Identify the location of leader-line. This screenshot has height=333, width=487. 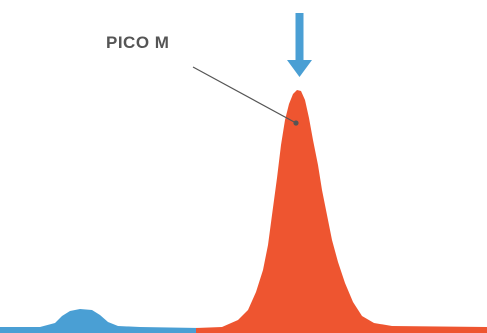
(244, 95).